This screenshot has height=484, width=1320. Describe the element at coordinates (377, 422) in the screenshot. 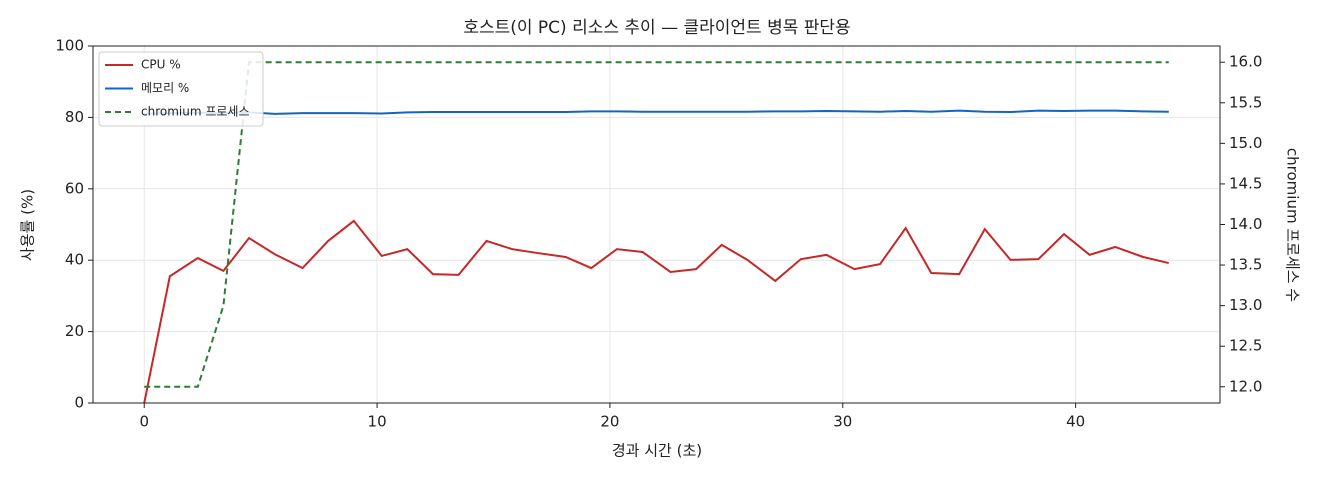

I see `x-tick-label: 10` at that location.